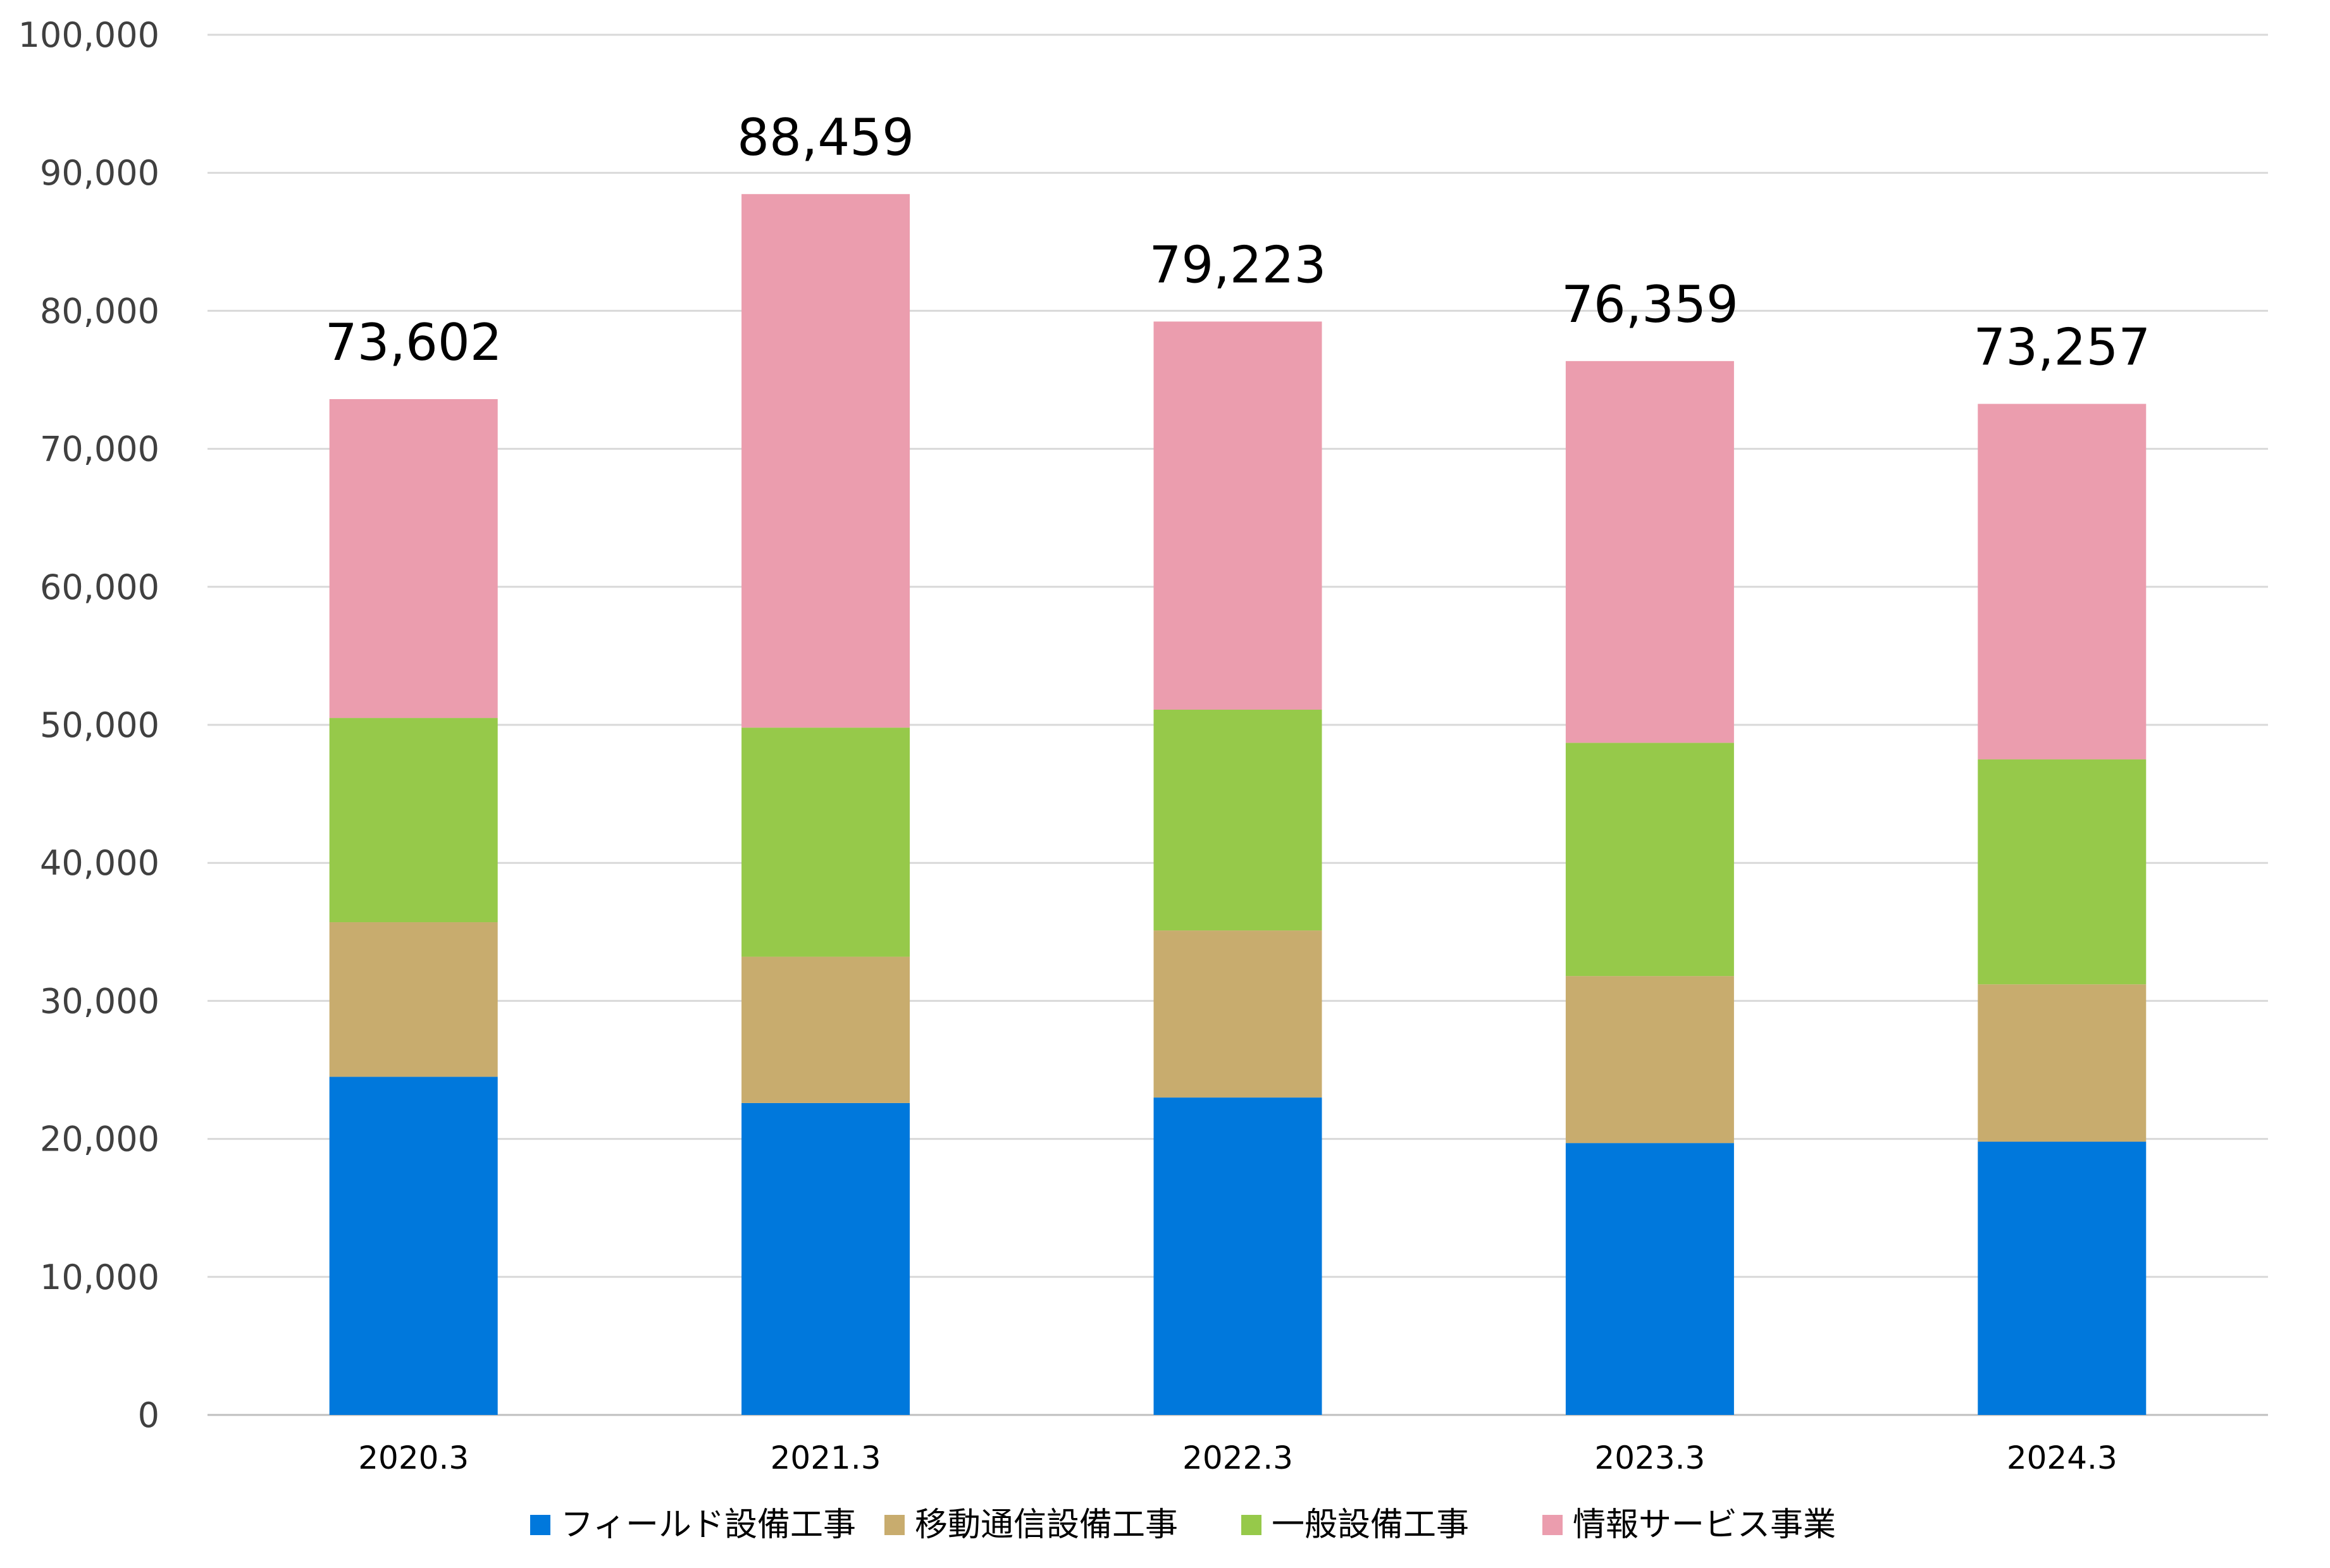  Describe the element at coordinates (1370, 1525) in the screenshot. I see `legend-label: 一般設備工事` at that location.